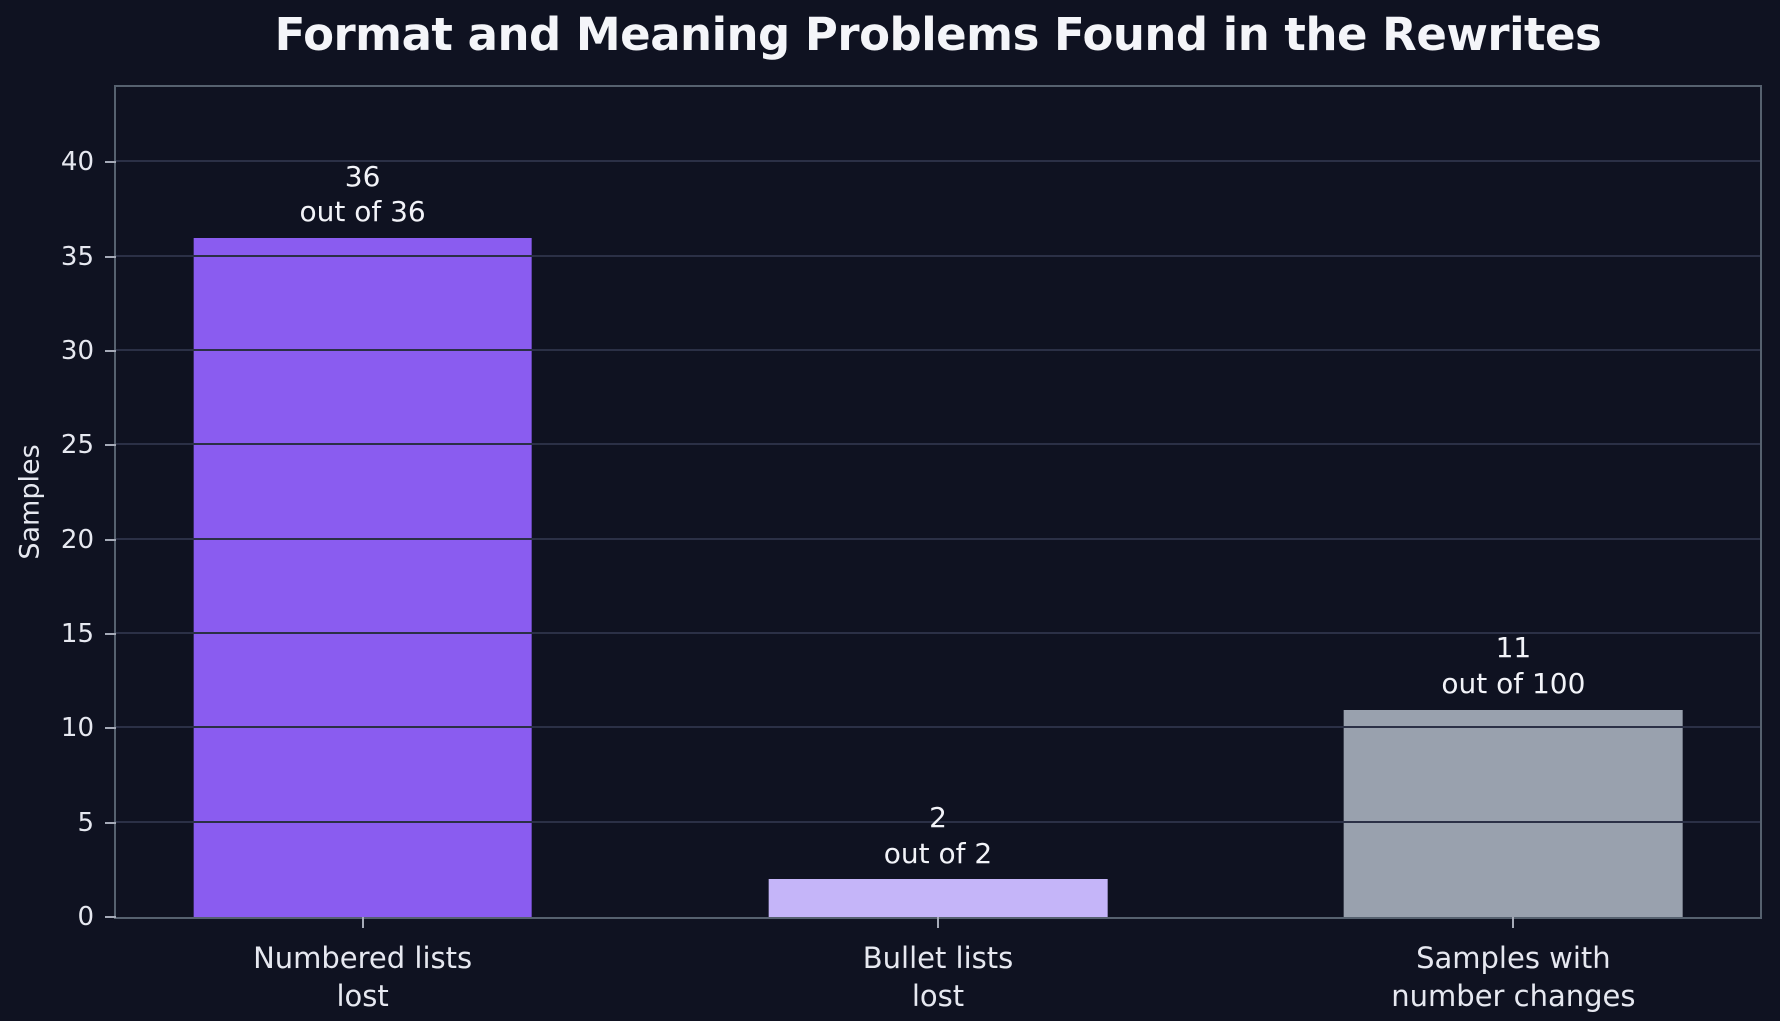 This screenshot has width=1780, height=1021. What do you see at coordinates (77, 351) in the screenshot?
I see `y-tick-label-30: 30` at bounding box center [77, 351].